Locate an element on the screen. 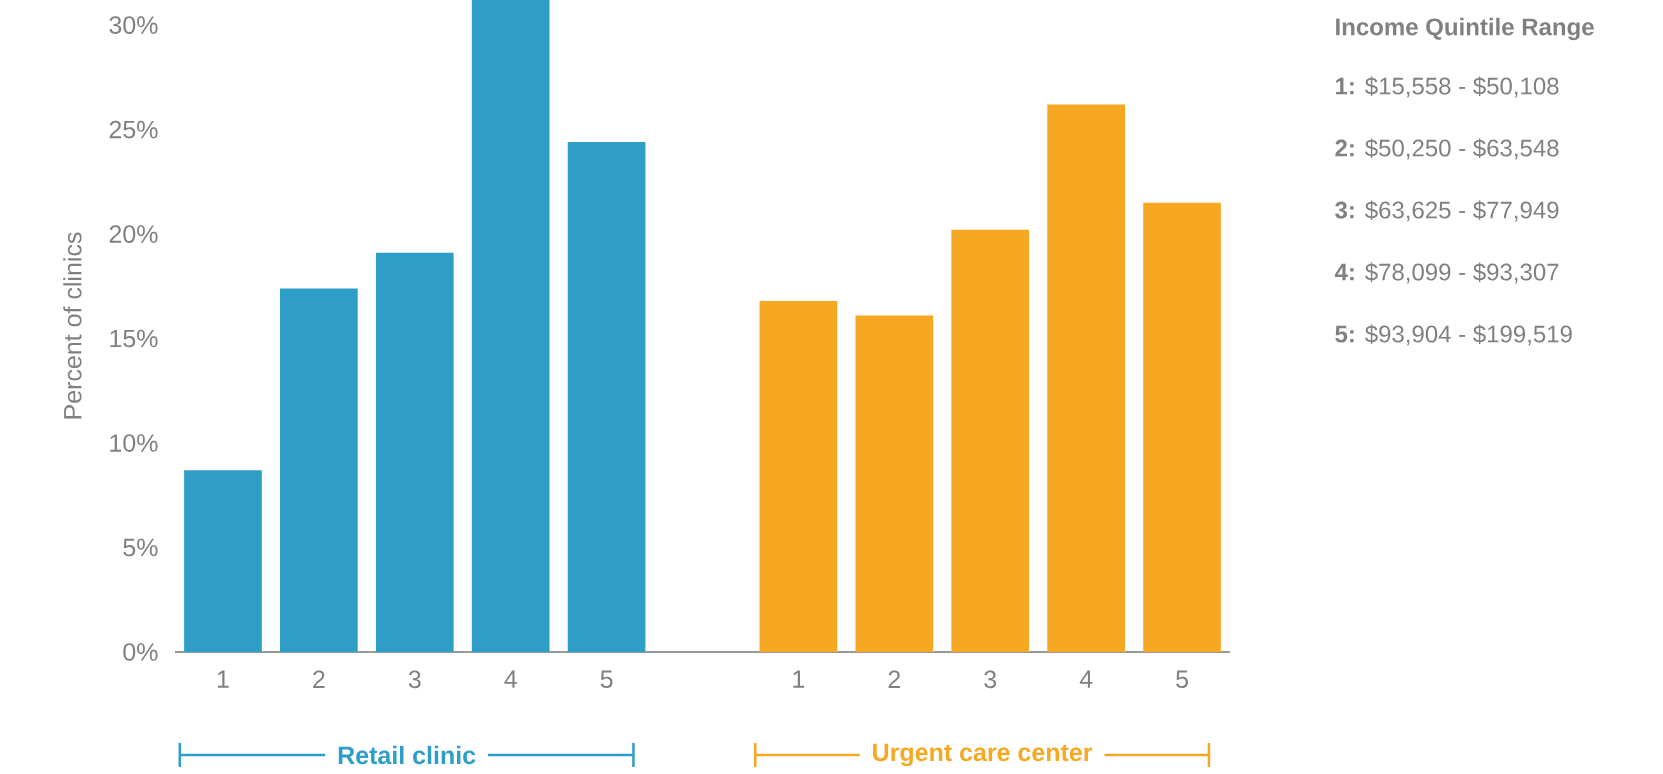 The height and width of the screenshot is (774, 1663). text: 1: $15,558 - $50,108 is located at coordinates (1447, 87).